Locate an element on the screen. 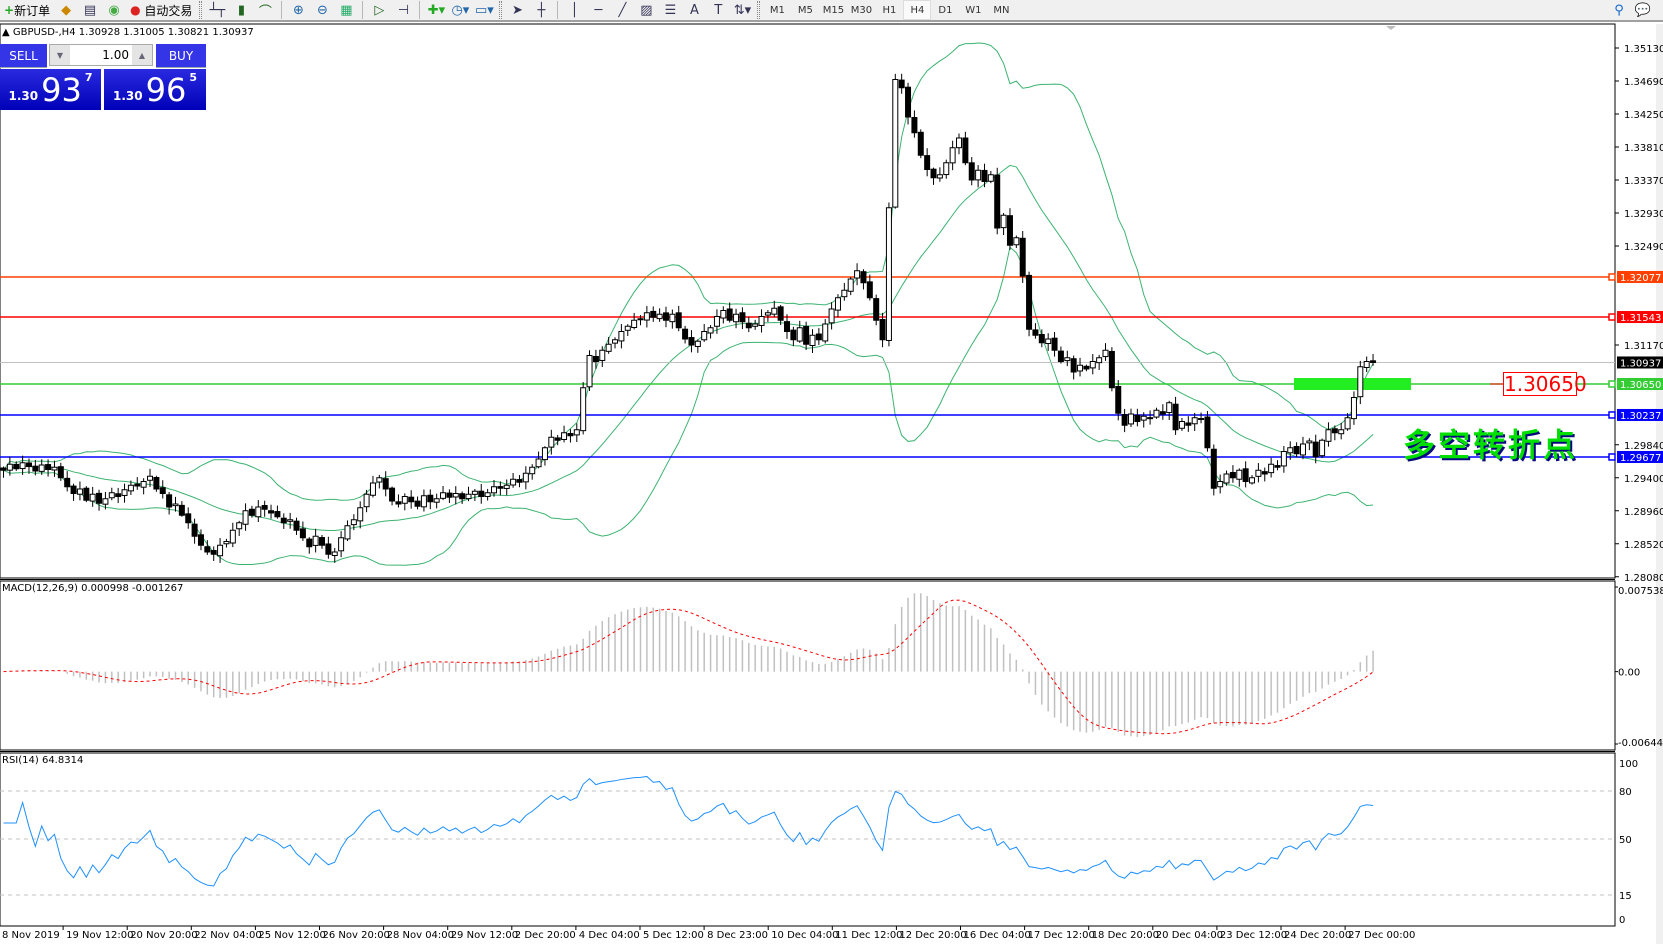 This screenshot has height=944, width=1663. tile-windows-icon: ▦ is located at coordinates (346, 10).